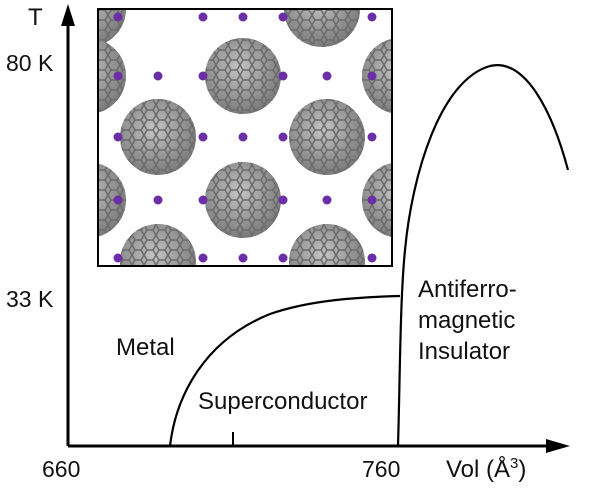 This screenshot has width=594, height=488. I want to click on x-tick-label-760: 760, so click(381, 469).